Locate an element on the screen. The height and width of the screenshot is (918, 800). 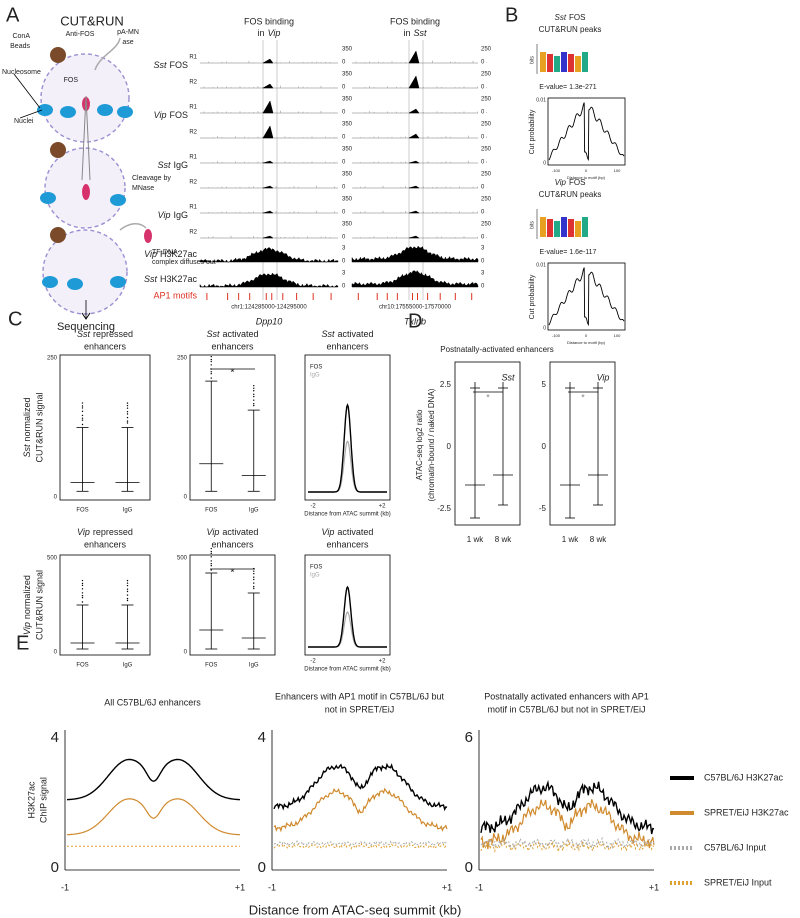
label-part: H3K27ac is located at coordinates (179, 254).